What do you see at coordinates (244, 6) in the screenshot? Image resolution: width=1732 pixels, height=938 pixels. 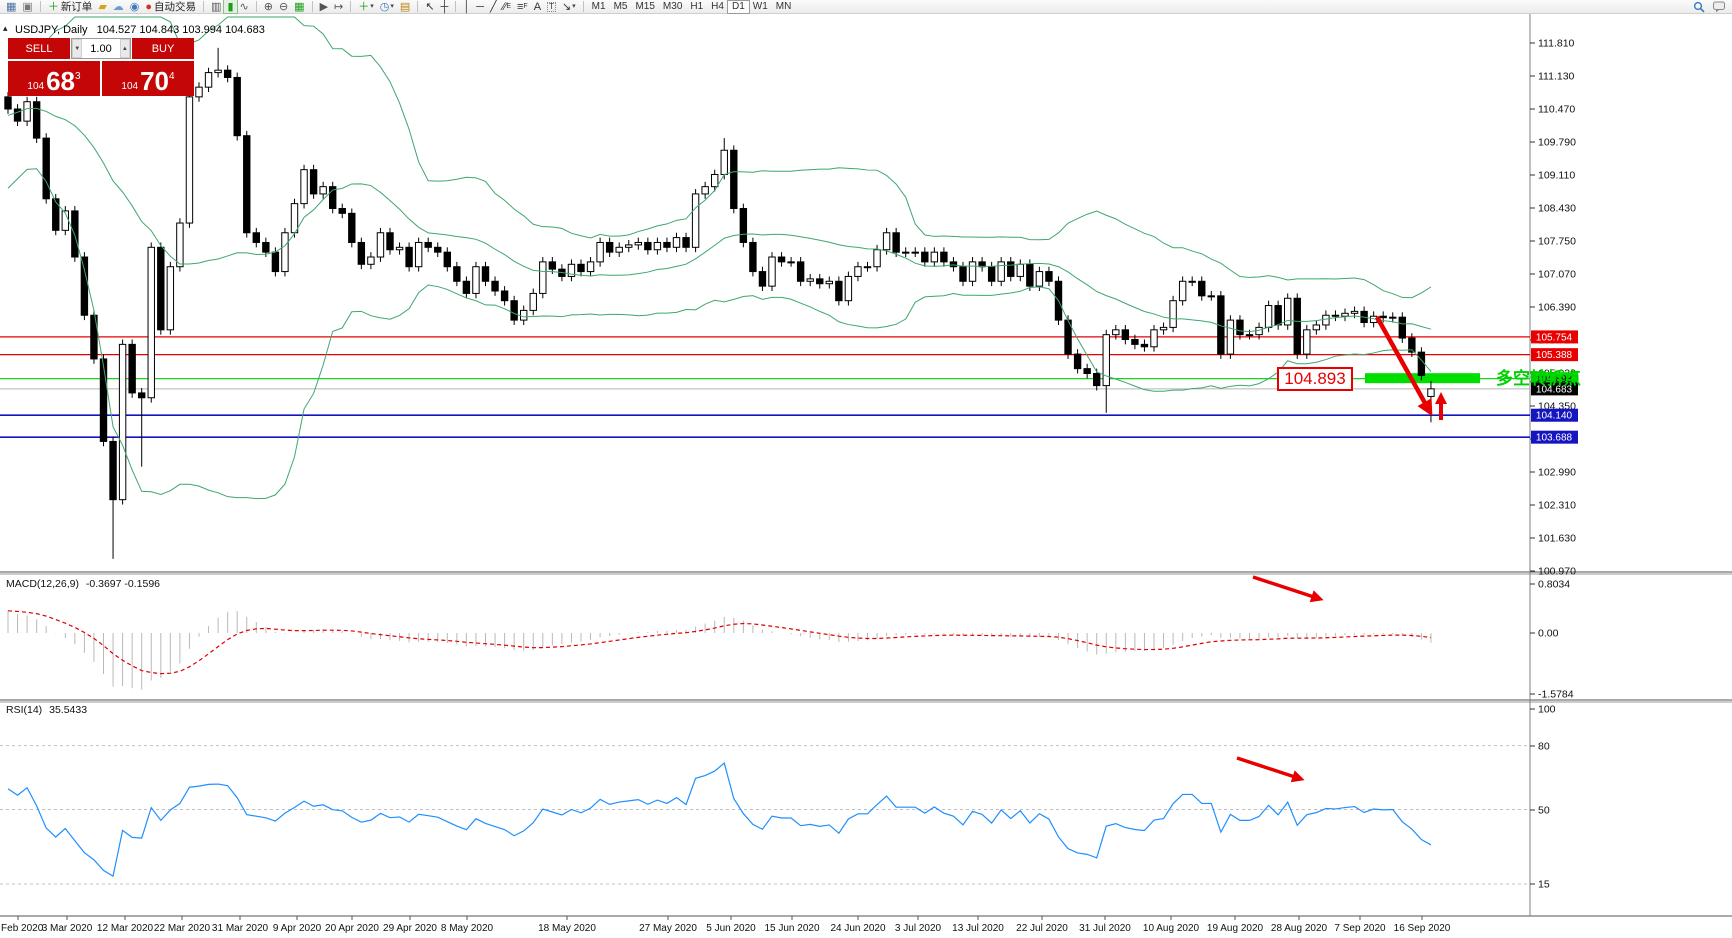 I see `line-chart-icon: ∿` at bounding box center [244, 6].